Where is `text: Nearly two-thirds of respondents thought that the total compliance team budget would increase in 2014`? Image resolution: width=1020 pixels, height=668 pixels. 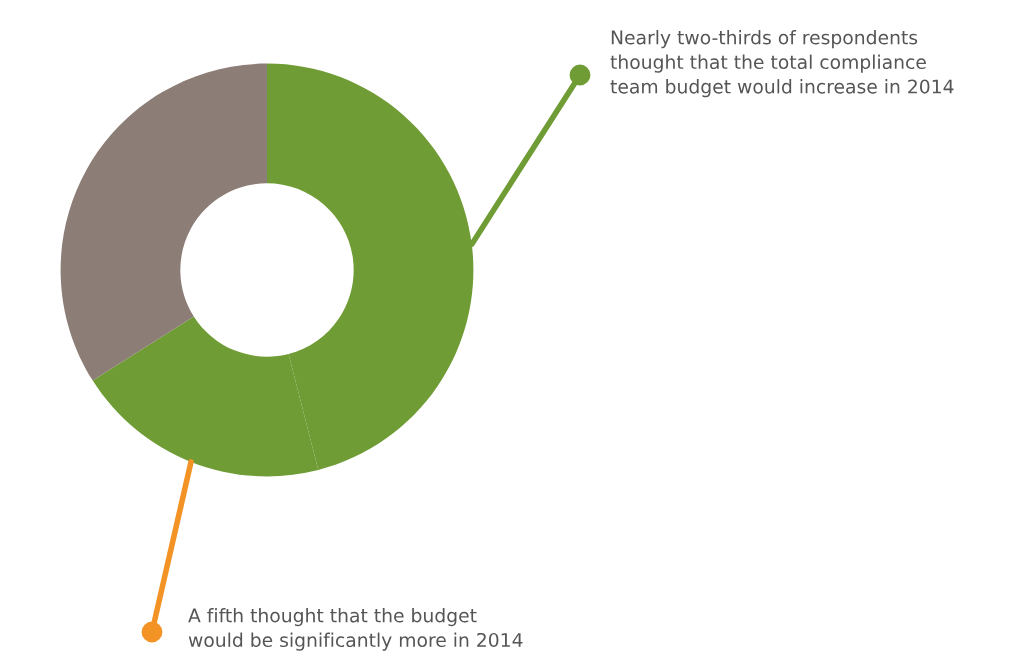 text: Nearly two-thirds of respondents thought that the total compliance team budget would increase in 2014 is located at coordinates (782, 64).